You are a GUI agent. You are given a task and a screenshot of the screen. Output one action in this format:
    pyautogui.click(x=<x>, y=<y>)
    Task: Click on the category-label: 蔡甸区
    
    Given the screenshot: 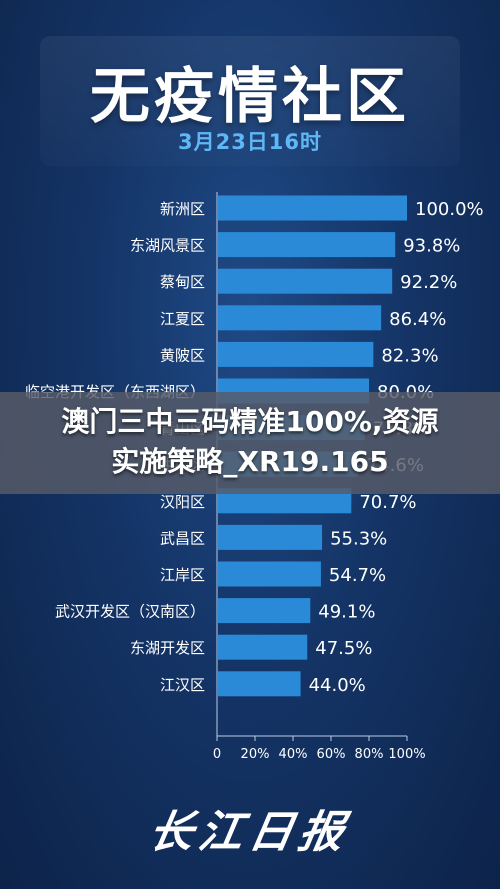 What is the action you would take?
    pyautogui.click(x=182, y=282)
    